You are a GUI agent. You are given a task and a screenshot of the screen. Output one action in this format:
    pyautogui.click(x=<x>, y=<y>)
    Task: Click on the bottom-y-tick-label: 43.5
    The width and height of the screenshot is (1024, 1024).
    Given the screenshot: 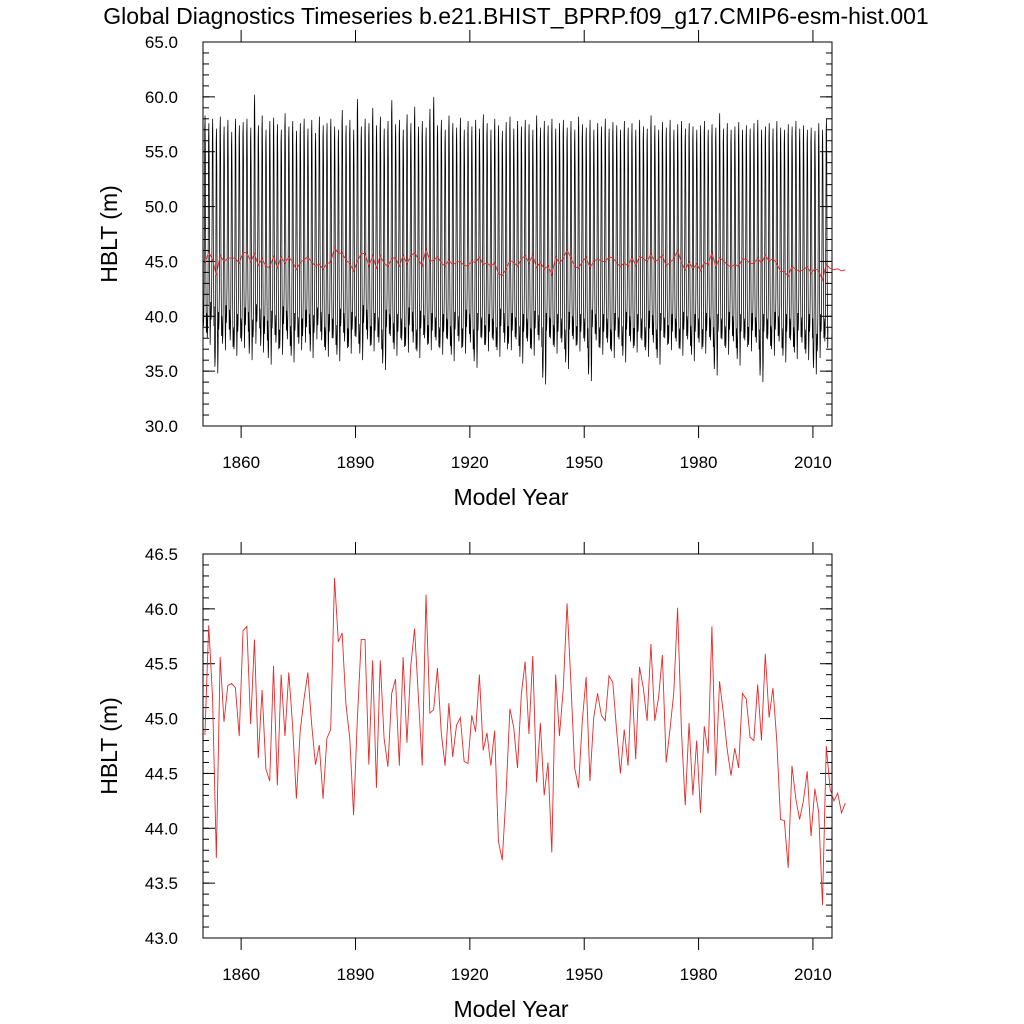 What is the action you would take?
    pyautogui.click(x=161, y=883)
    